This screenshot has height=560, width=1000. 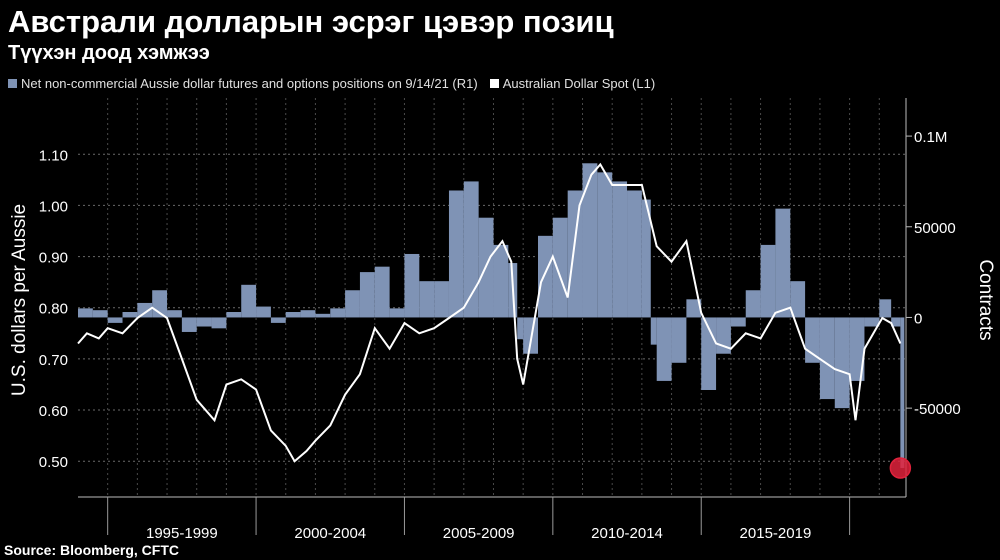 What do you see at coordinates (311, 21) in the screenshot?
I see `chart-title: Австрали долларын эсрэг цэвэр позиц` at bounding box center [311, 21].